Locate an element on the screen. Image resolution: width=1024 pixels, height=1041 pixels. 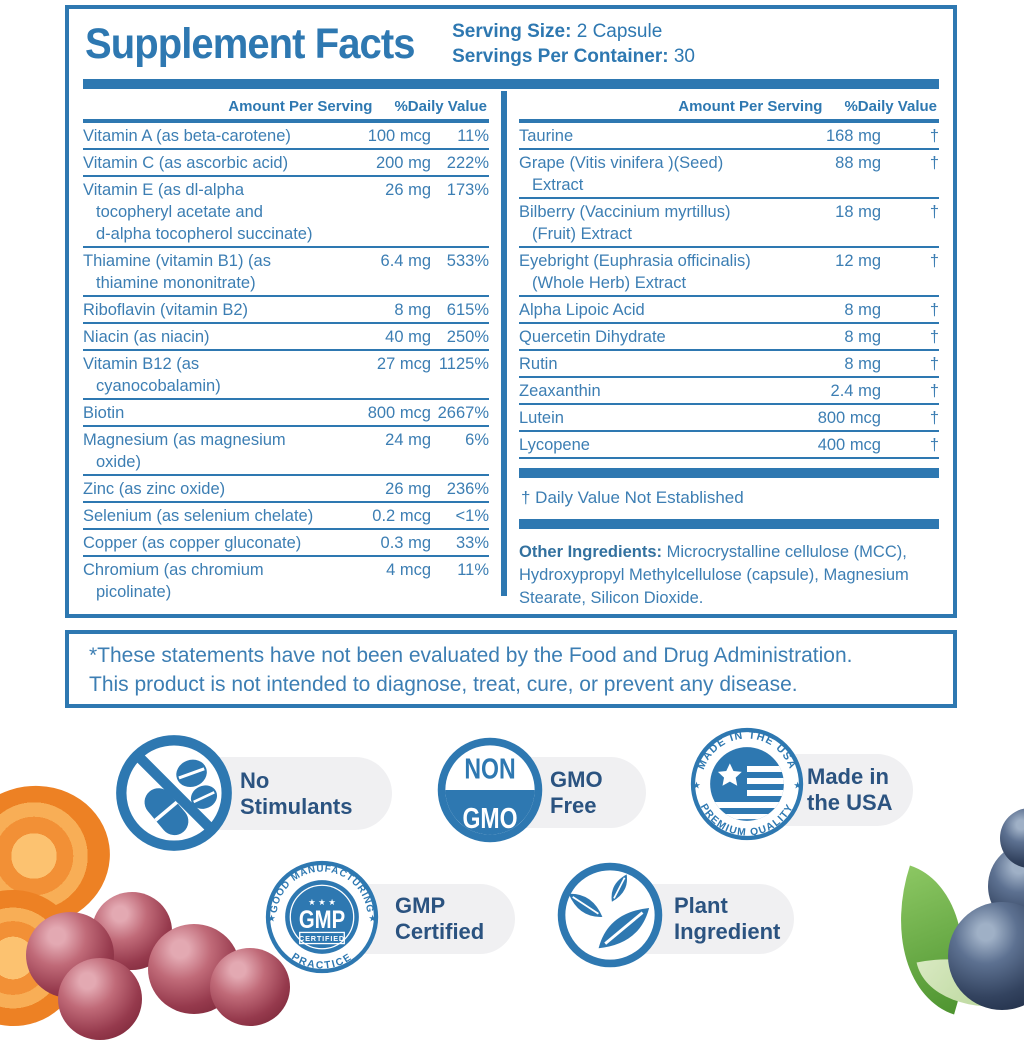
serving-size-line: Serving Size: 2 Capsule is located at coordinates (573, 31).